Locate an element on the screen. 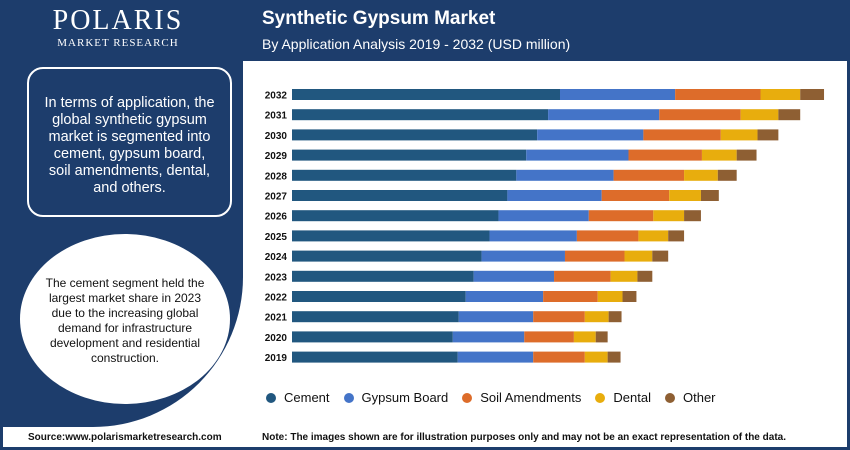 The width and height of the screenshot is (850, 450). legend-label: Soil Amendments is located at coordinates (531, 397).